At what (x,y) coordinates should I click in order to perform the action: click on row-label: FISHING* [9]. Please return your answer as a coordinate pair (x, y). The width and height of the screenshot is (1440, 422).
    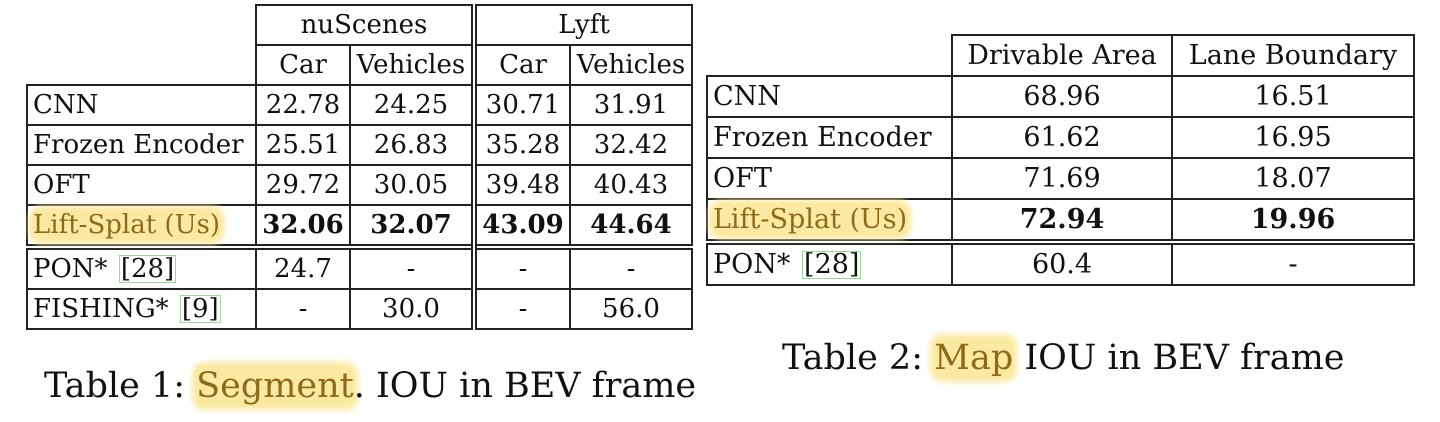
    Looking at the image, I should click on (141, 309).